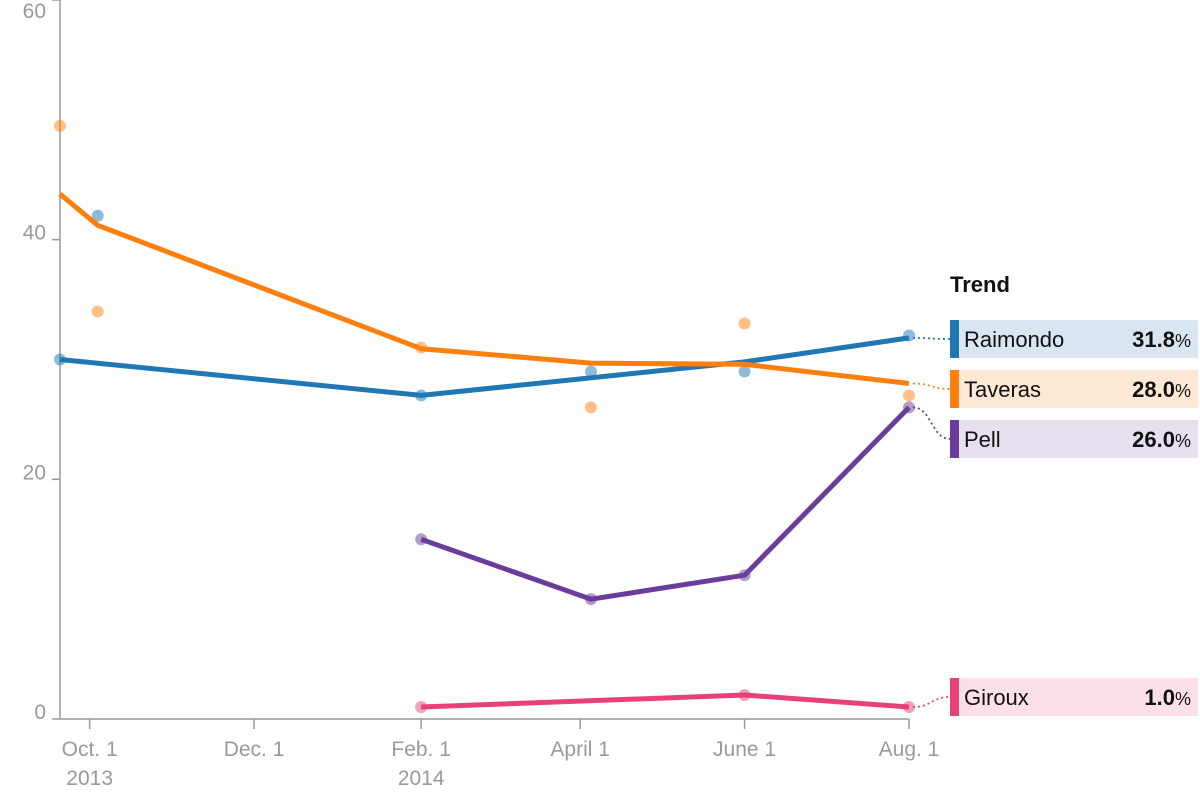 The image size is (1200, 800). Describe the element at coordinates (580, 749) in the screenshot. I see `x-tick-label: April 1` at that location.